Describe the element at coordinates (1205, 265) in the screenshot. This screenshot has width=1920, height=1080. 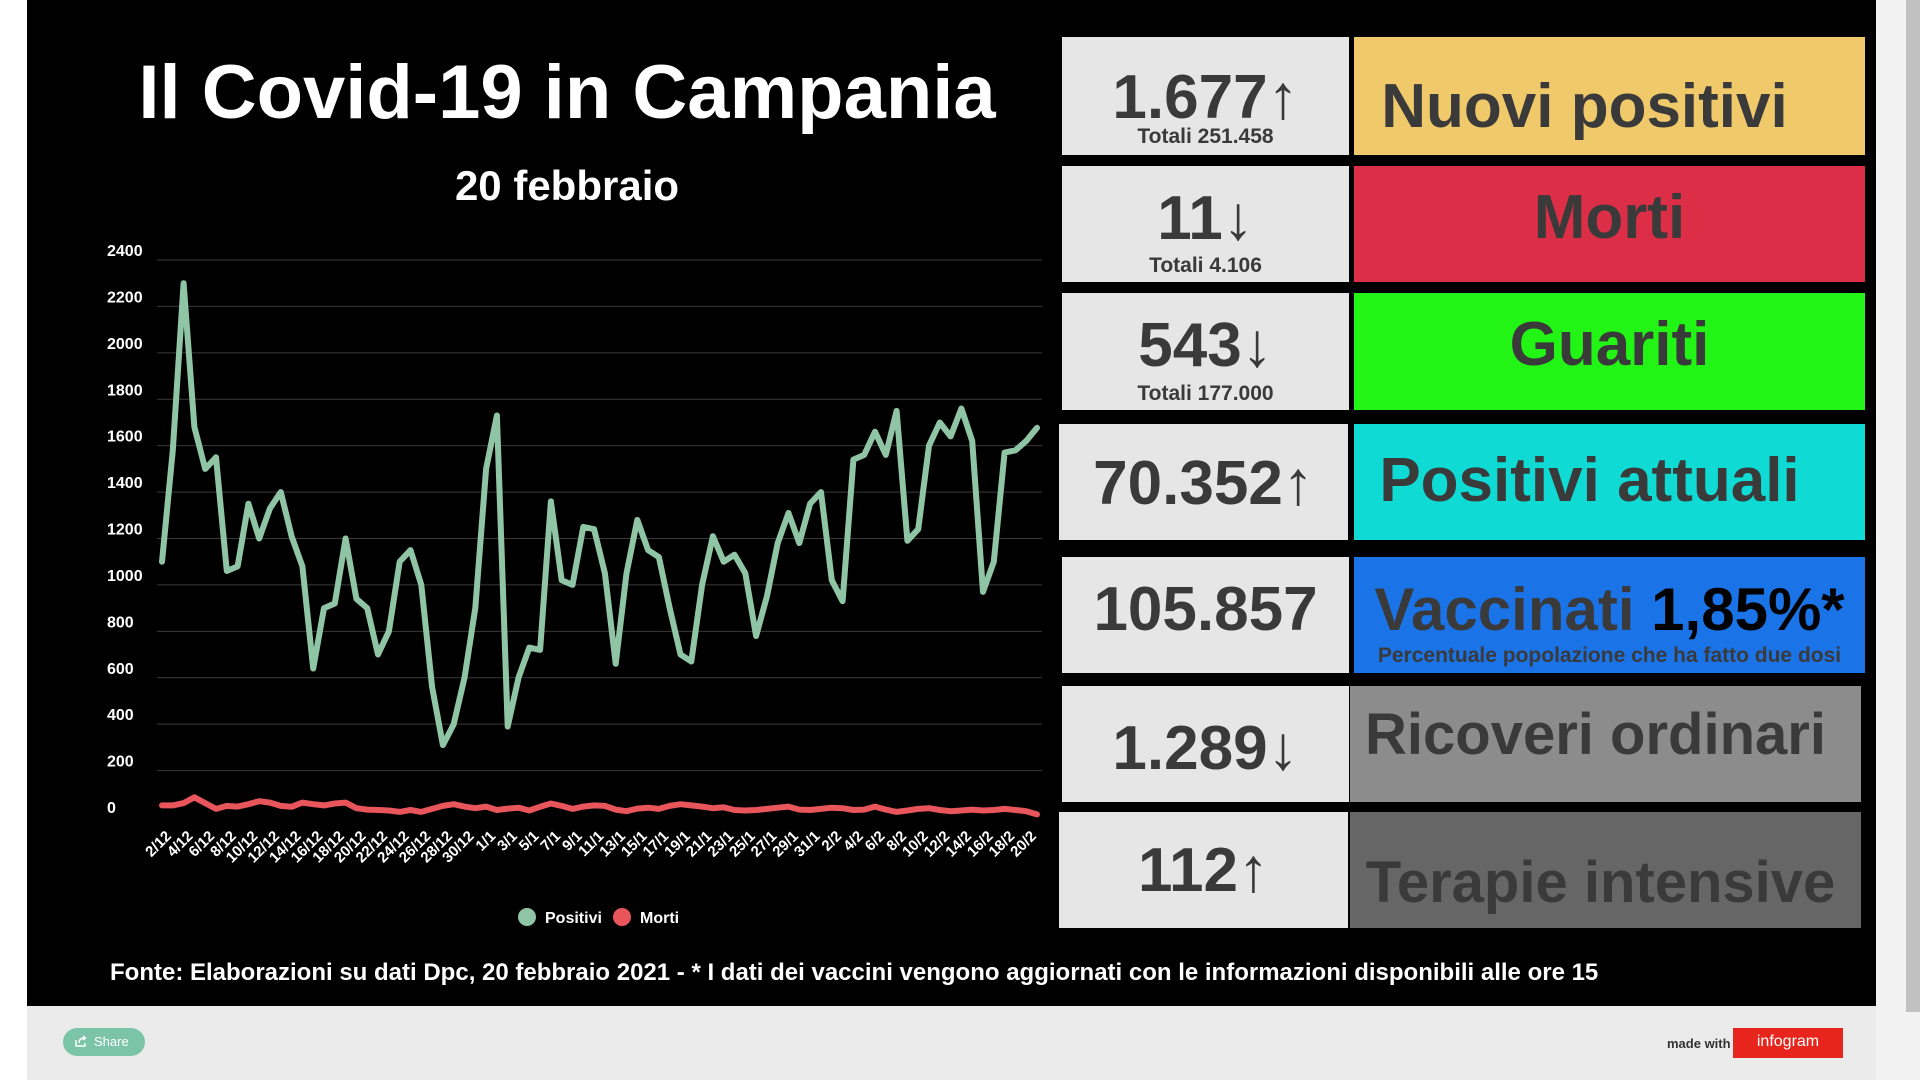
I see `stat-total: Totali 4.106` at that location.